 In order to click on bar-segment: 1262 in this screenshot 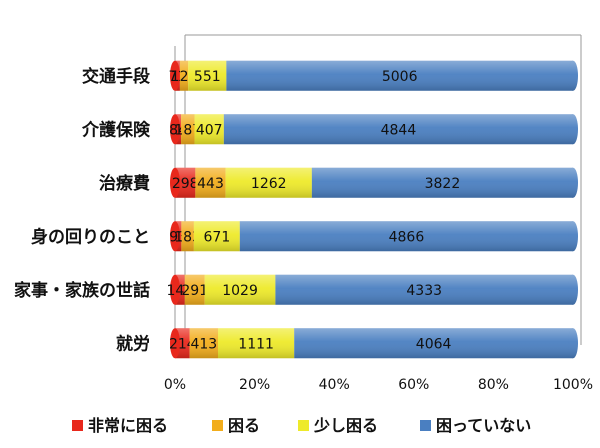, I will do `click(268, 182)`.